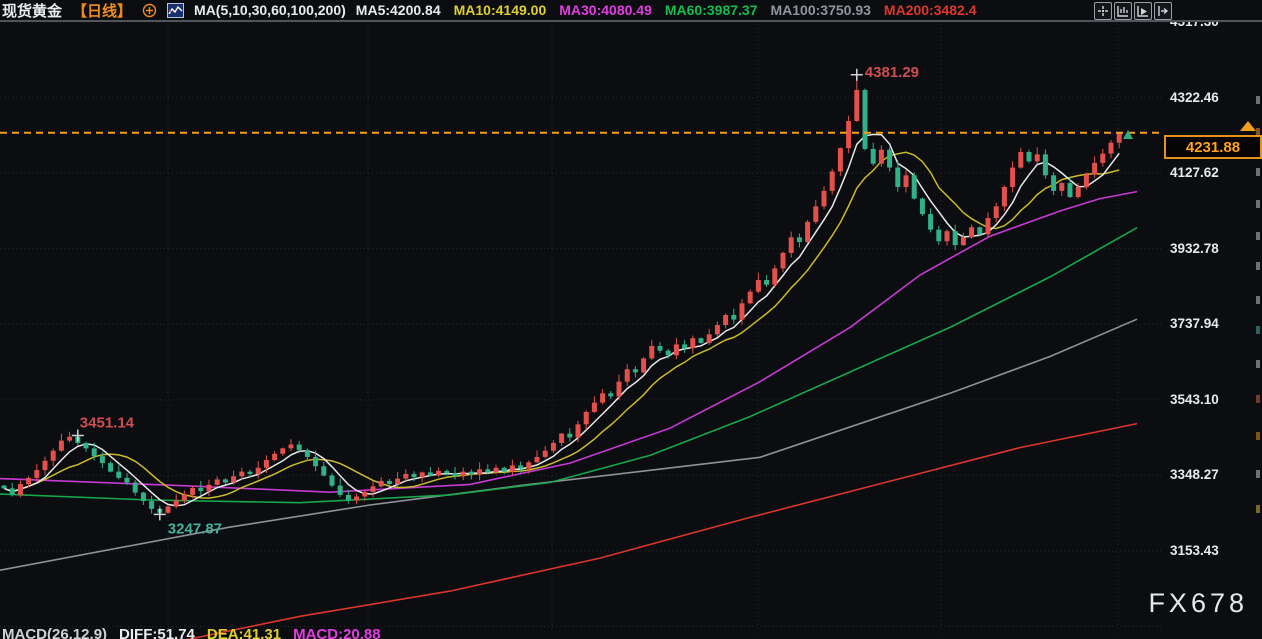 This screenshot has height=639, width=1262. Describe the element at coordinates (176, 10) in the screenshot. I see `chart-style-icon` at that location.